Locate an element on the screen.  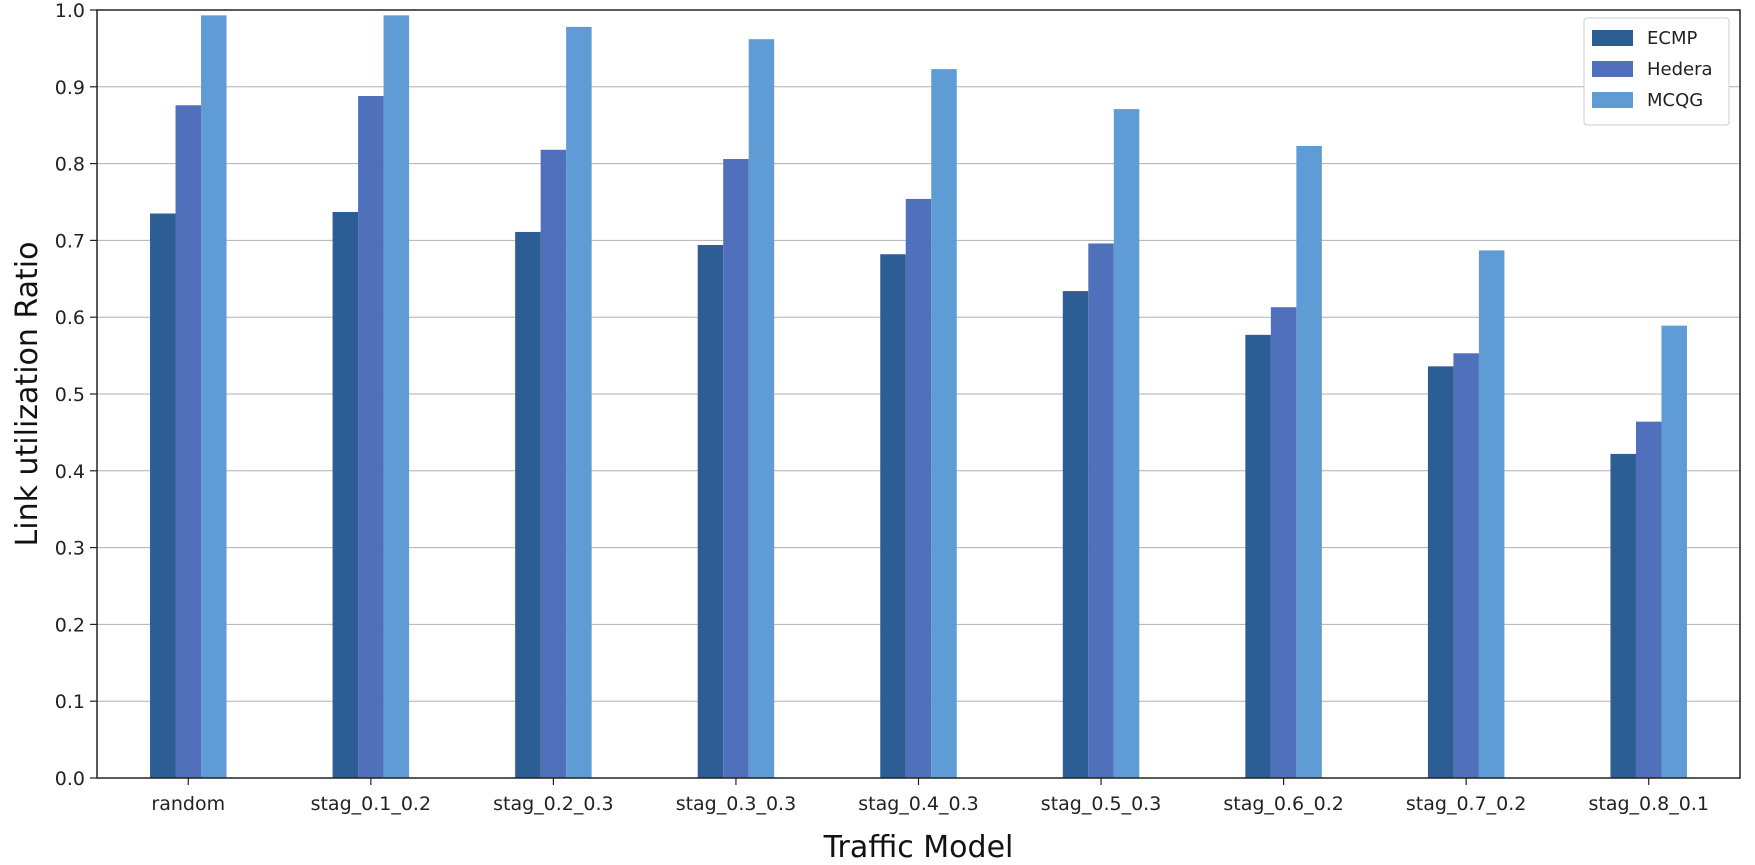
bar-ecmp-stag_0.3_0.3 is located at coordinates (710, 511).